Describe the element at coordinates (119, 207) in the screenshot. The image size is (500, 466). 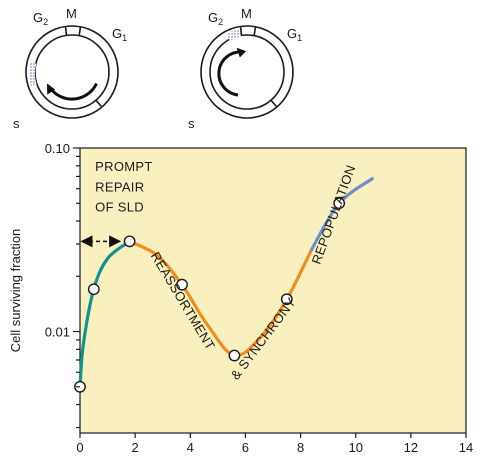
I see `annotation-label: OF SLD` at that location.